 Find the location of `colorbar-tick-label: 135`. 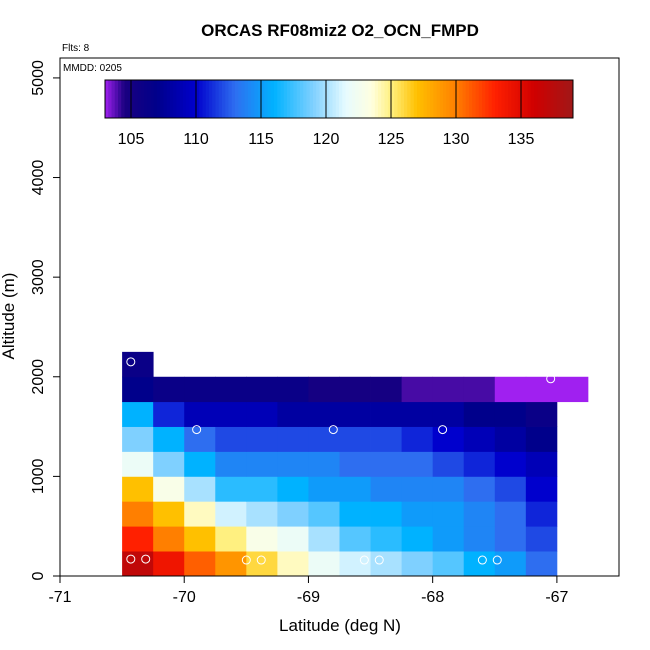

colorbar-tick-label: 135 is located at coordinates (521, 139).